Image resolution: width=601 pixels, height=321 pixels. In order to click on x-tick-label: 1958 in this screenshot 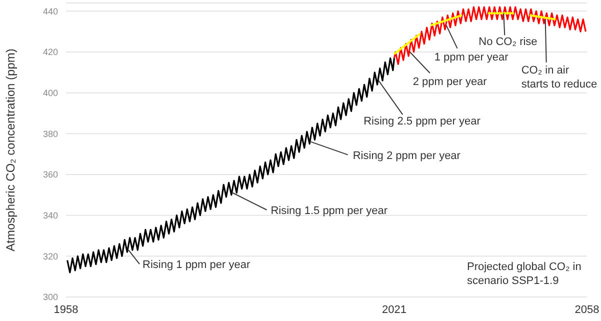, I will do `click(66, 310)`.